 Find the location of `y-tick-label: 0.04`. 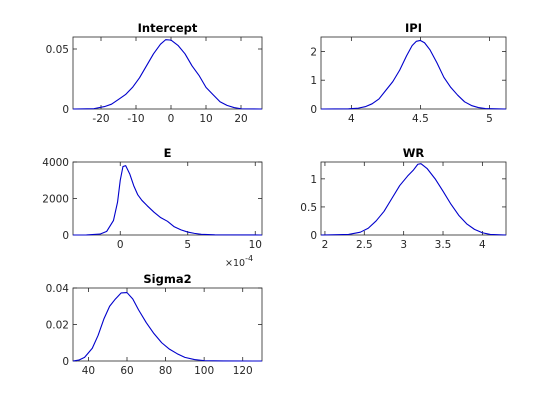

y-tick-label: 0.04 is located at coordinates (58, 289).